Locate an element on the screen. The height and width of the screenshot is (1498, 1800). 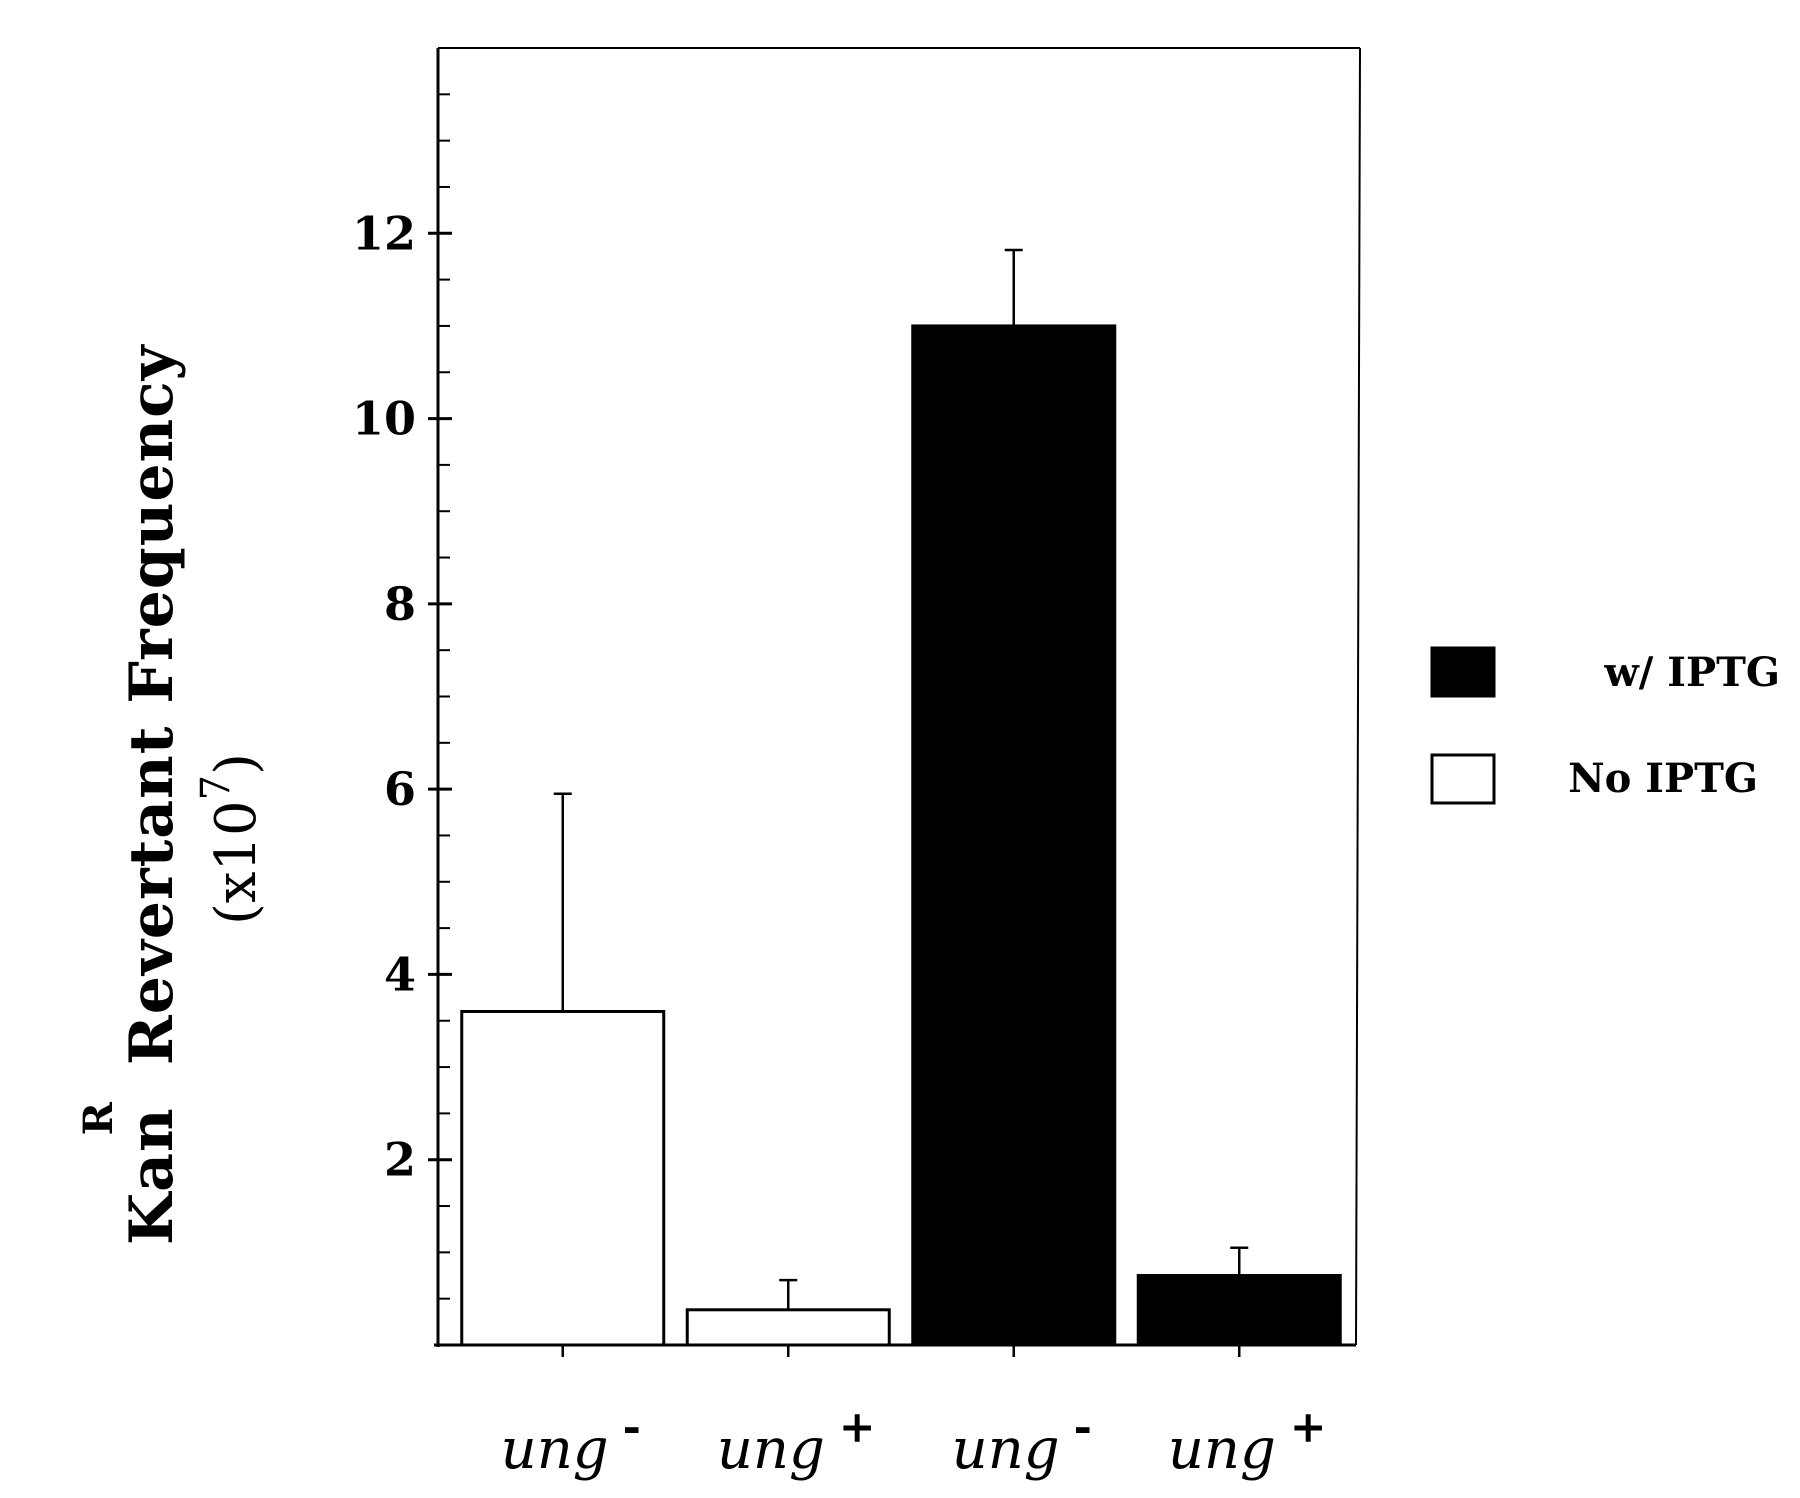
y-axis-label: KanRRevertant Frequency (x107) is located at coordinates (172, 794).